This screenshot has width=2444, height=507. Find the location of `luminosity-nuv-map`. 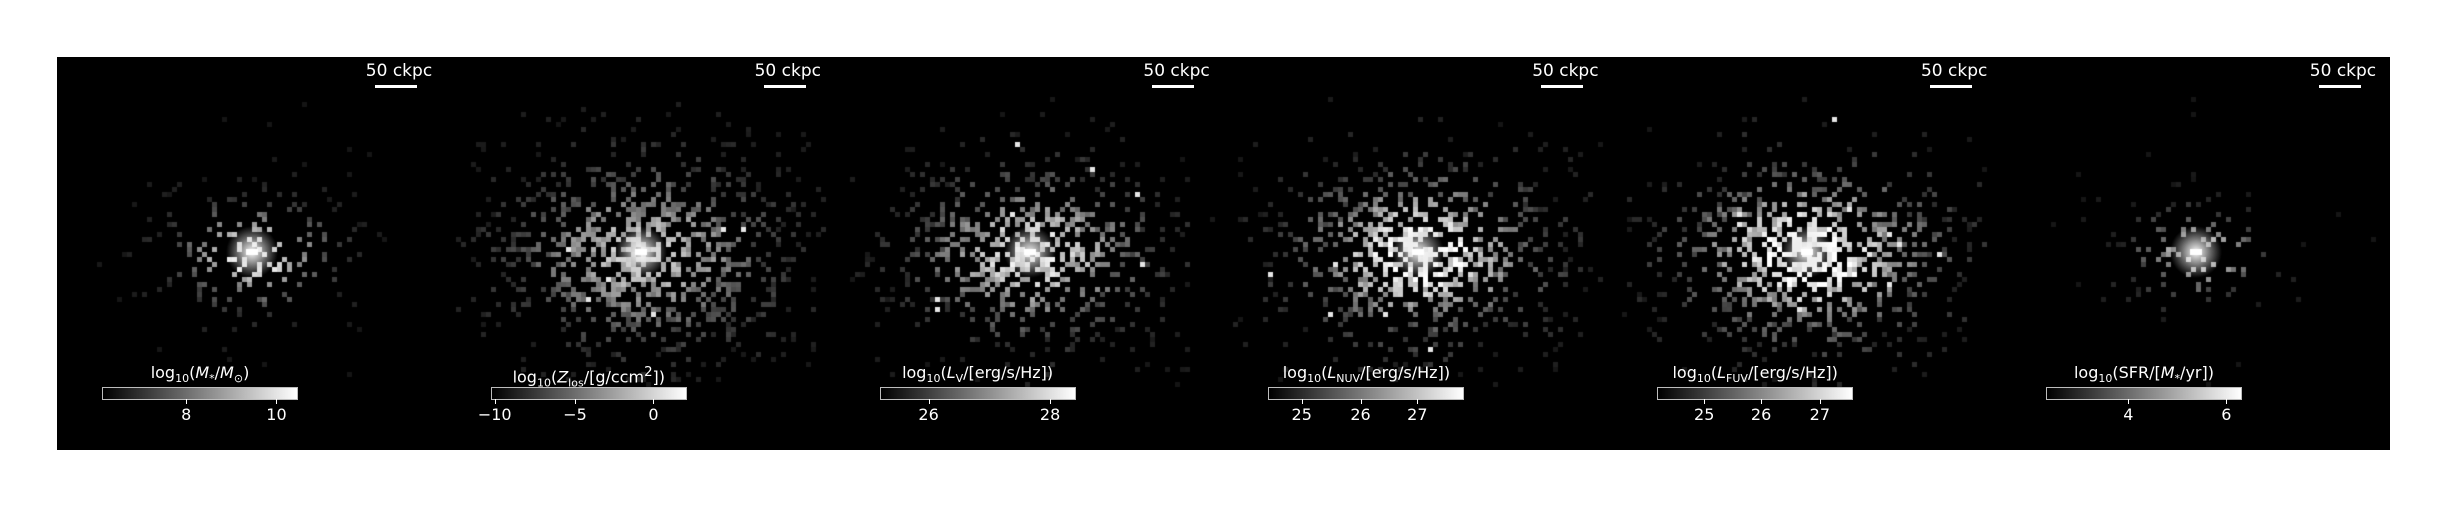

luminosity-nuv-map is located at coordinates (1417, 253).